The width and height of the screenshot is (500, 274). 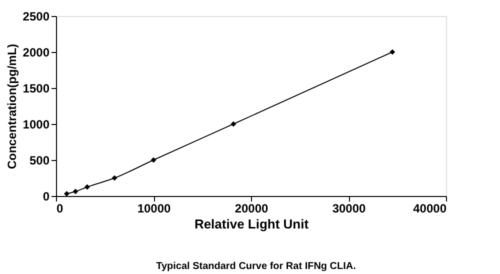 What do you see at coordinates (36, 17) in the screenshot?
I see `y-tick-label: 2500` at bounding box center [36, 17].